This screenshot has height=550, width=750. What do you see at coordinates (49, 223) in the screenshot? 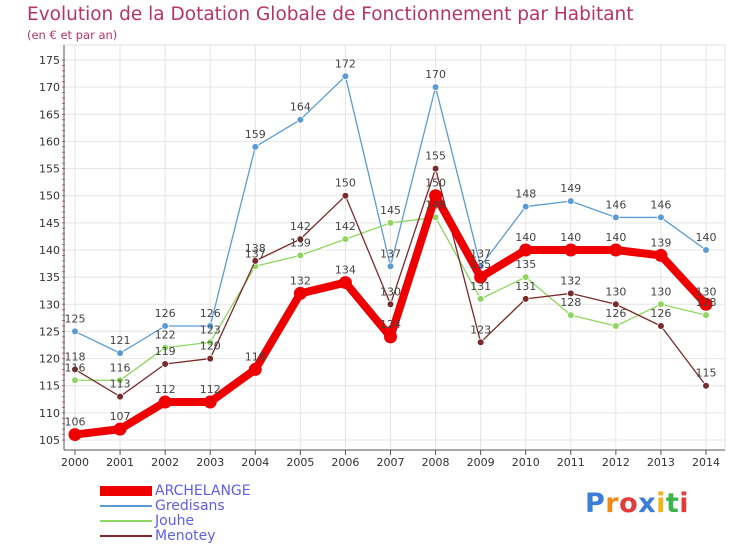
I see `y-tick-label: 145` at bounding box center [49, 223].